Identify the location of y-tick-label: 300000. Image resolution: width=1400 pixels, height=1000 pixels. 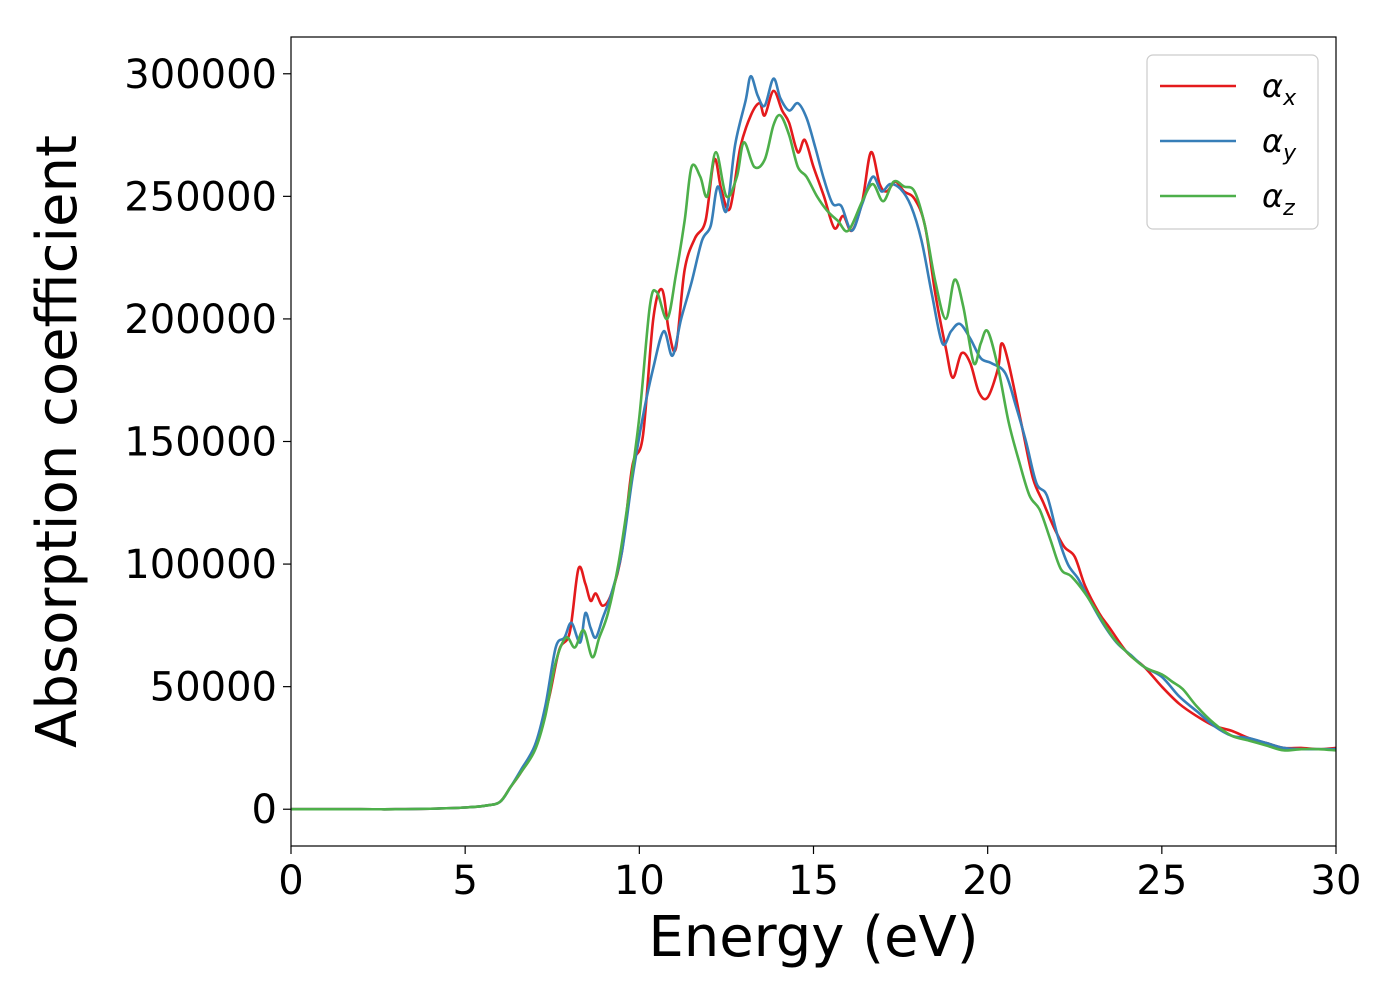
(200, 75).